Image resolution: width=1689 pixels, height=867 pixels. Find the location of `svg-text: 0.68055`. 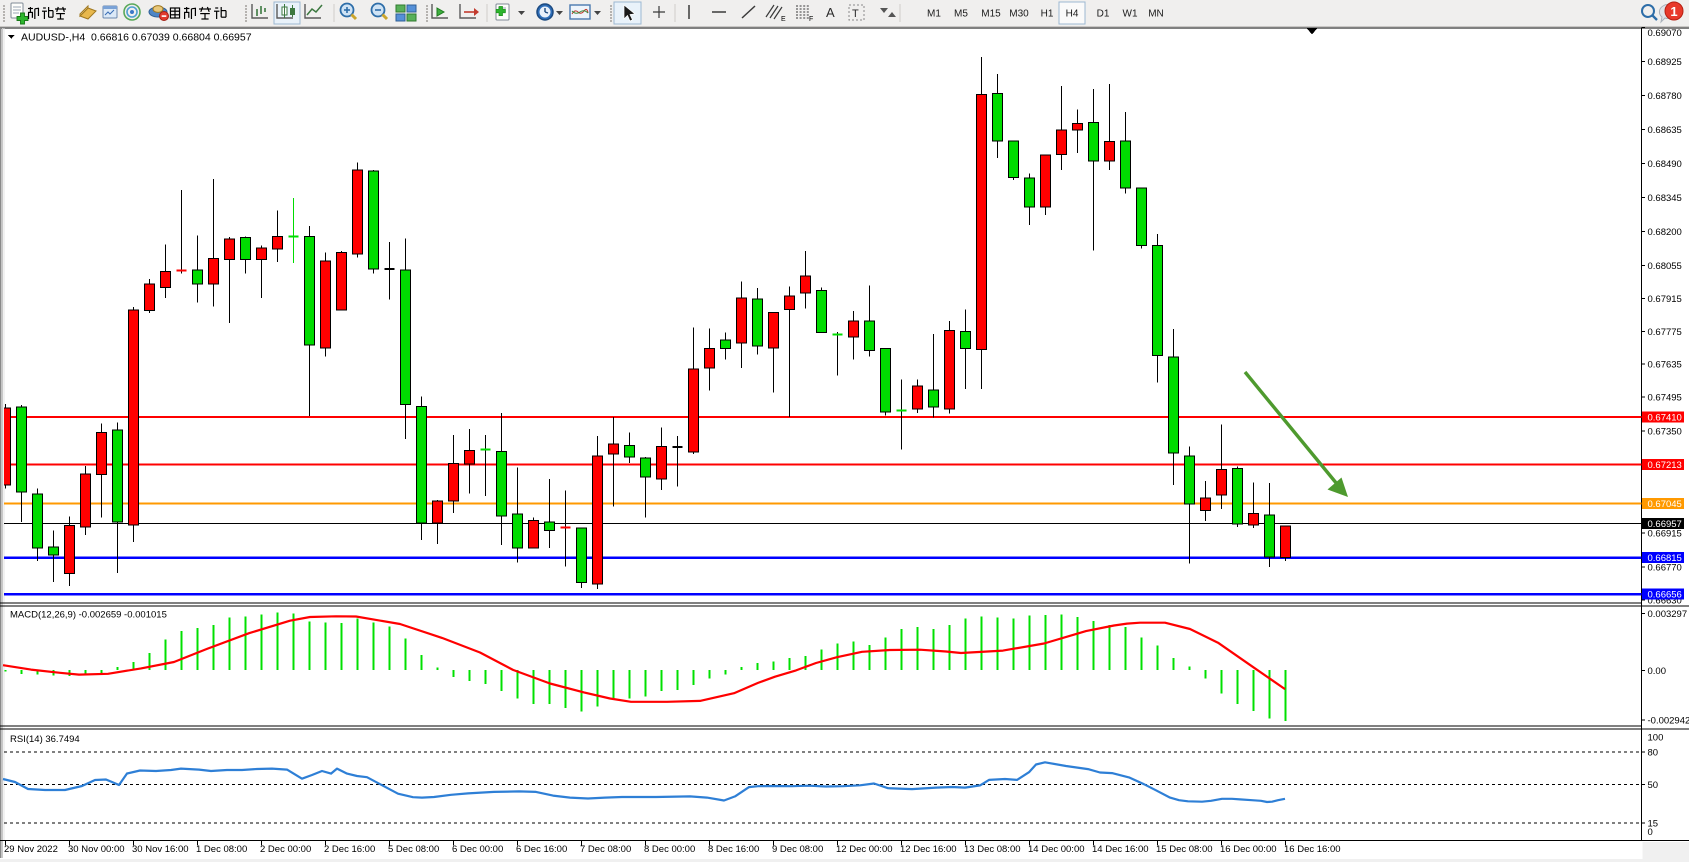

svg-text: 0.68055 is located at coordinates (1665, 266).